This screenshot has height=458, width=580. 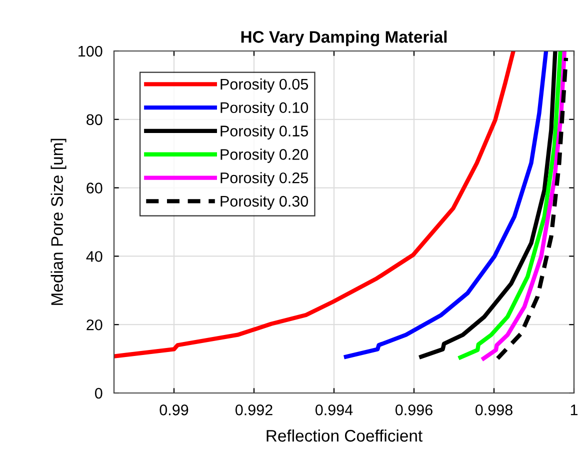 What do you see at coordinates (264, 202) in the screenshot?
I see `legend-label: Porosity 0.30` at bounding box center [264, 202].